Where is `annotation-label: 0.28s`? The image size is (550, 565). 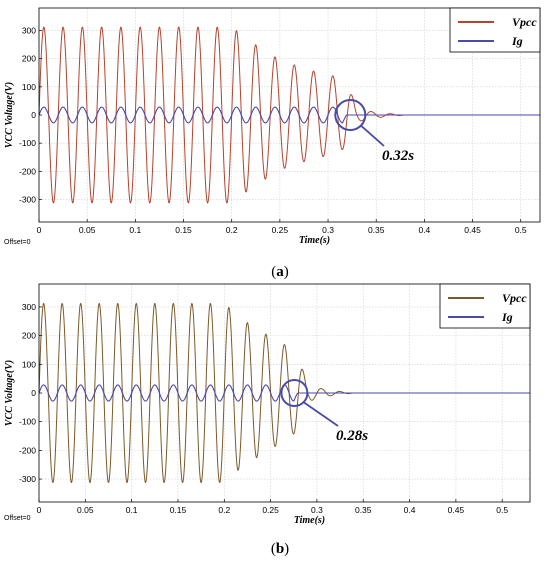 annotation-label: 0.28s is located at coordinates (352, 436).